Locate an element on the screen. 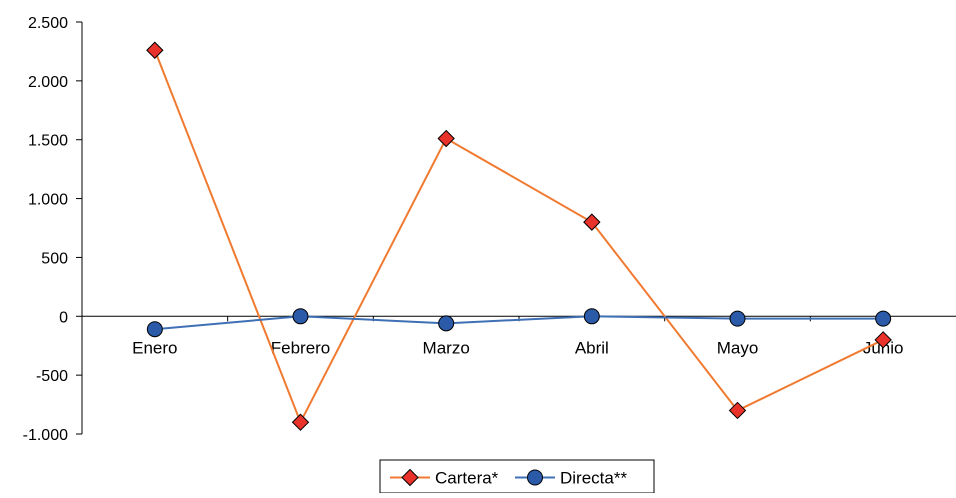 This screenshot has width=956, height=498. legend: Cartera* Directa** is located at coordinates (517, 476).